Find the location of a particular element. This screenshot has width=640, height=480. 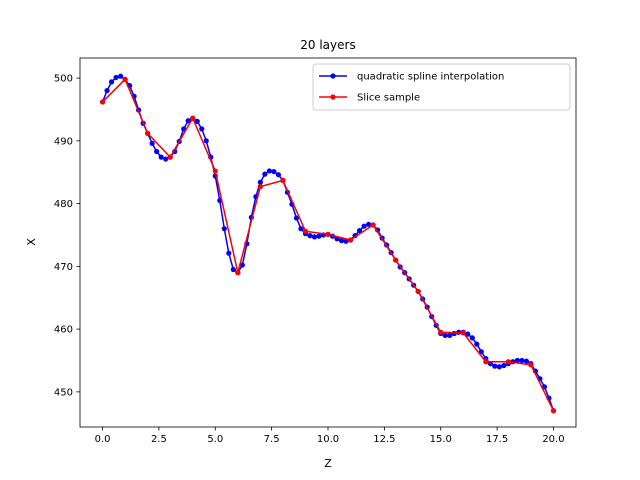

x-tick-label: 2.5 is located at coordinates (159, 439).